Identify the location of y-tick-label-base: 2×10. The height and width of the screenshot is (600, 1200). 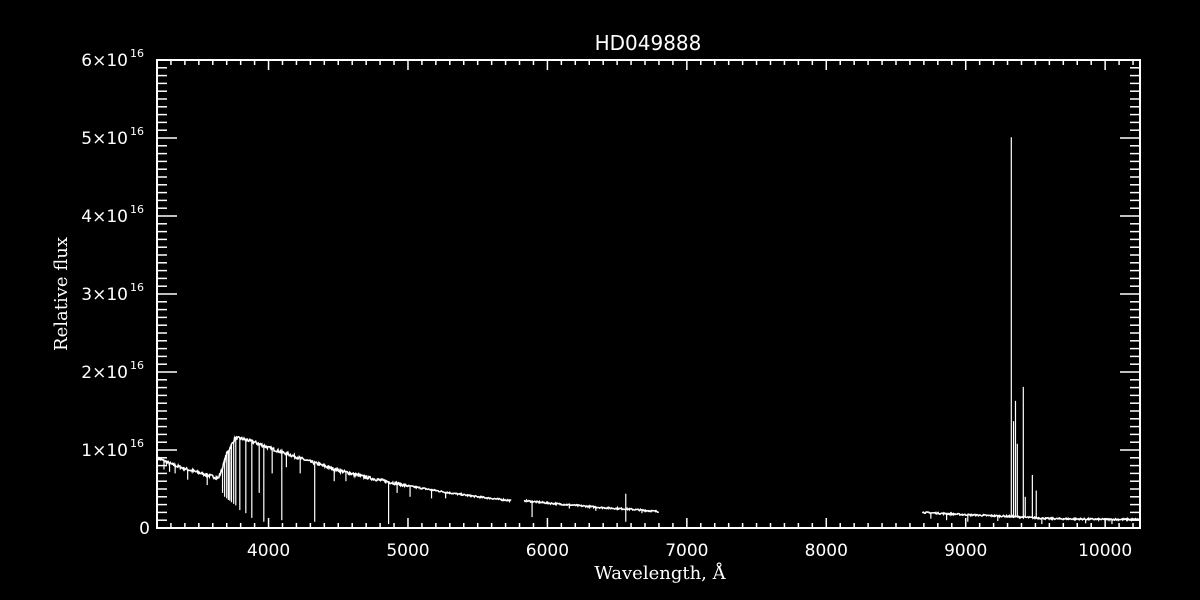
(104, 373).